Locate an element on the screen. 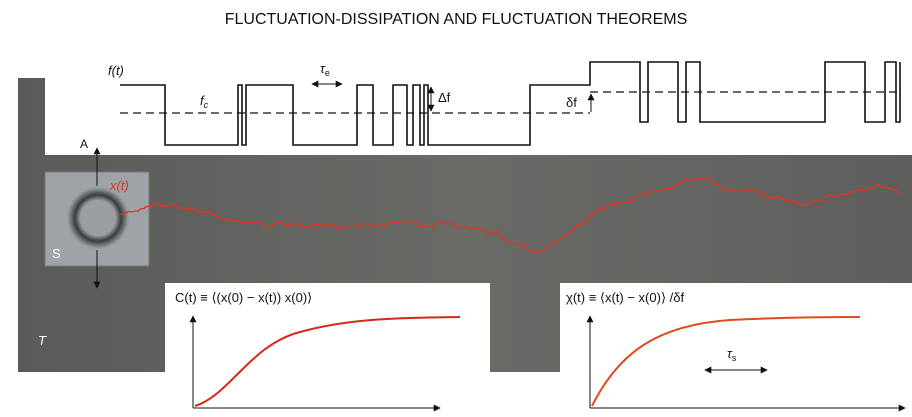 The height and width of the screenshot is (417, 912). fc-symbol: f is located at coordinates (202, 100).